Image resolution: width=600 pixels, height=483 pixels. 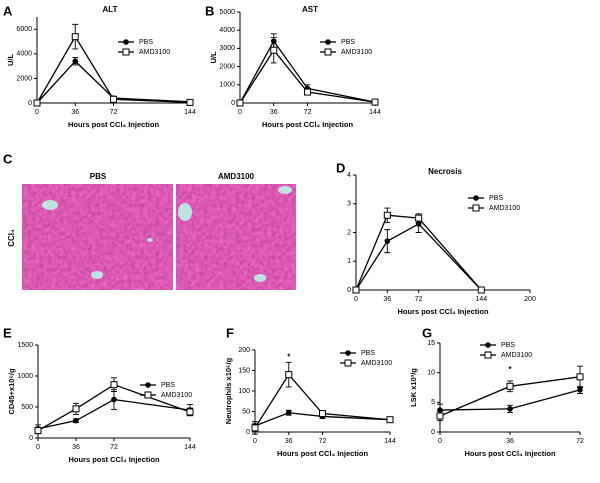 I want to click on y-tick-label: 200, so click(x=244, y=350).